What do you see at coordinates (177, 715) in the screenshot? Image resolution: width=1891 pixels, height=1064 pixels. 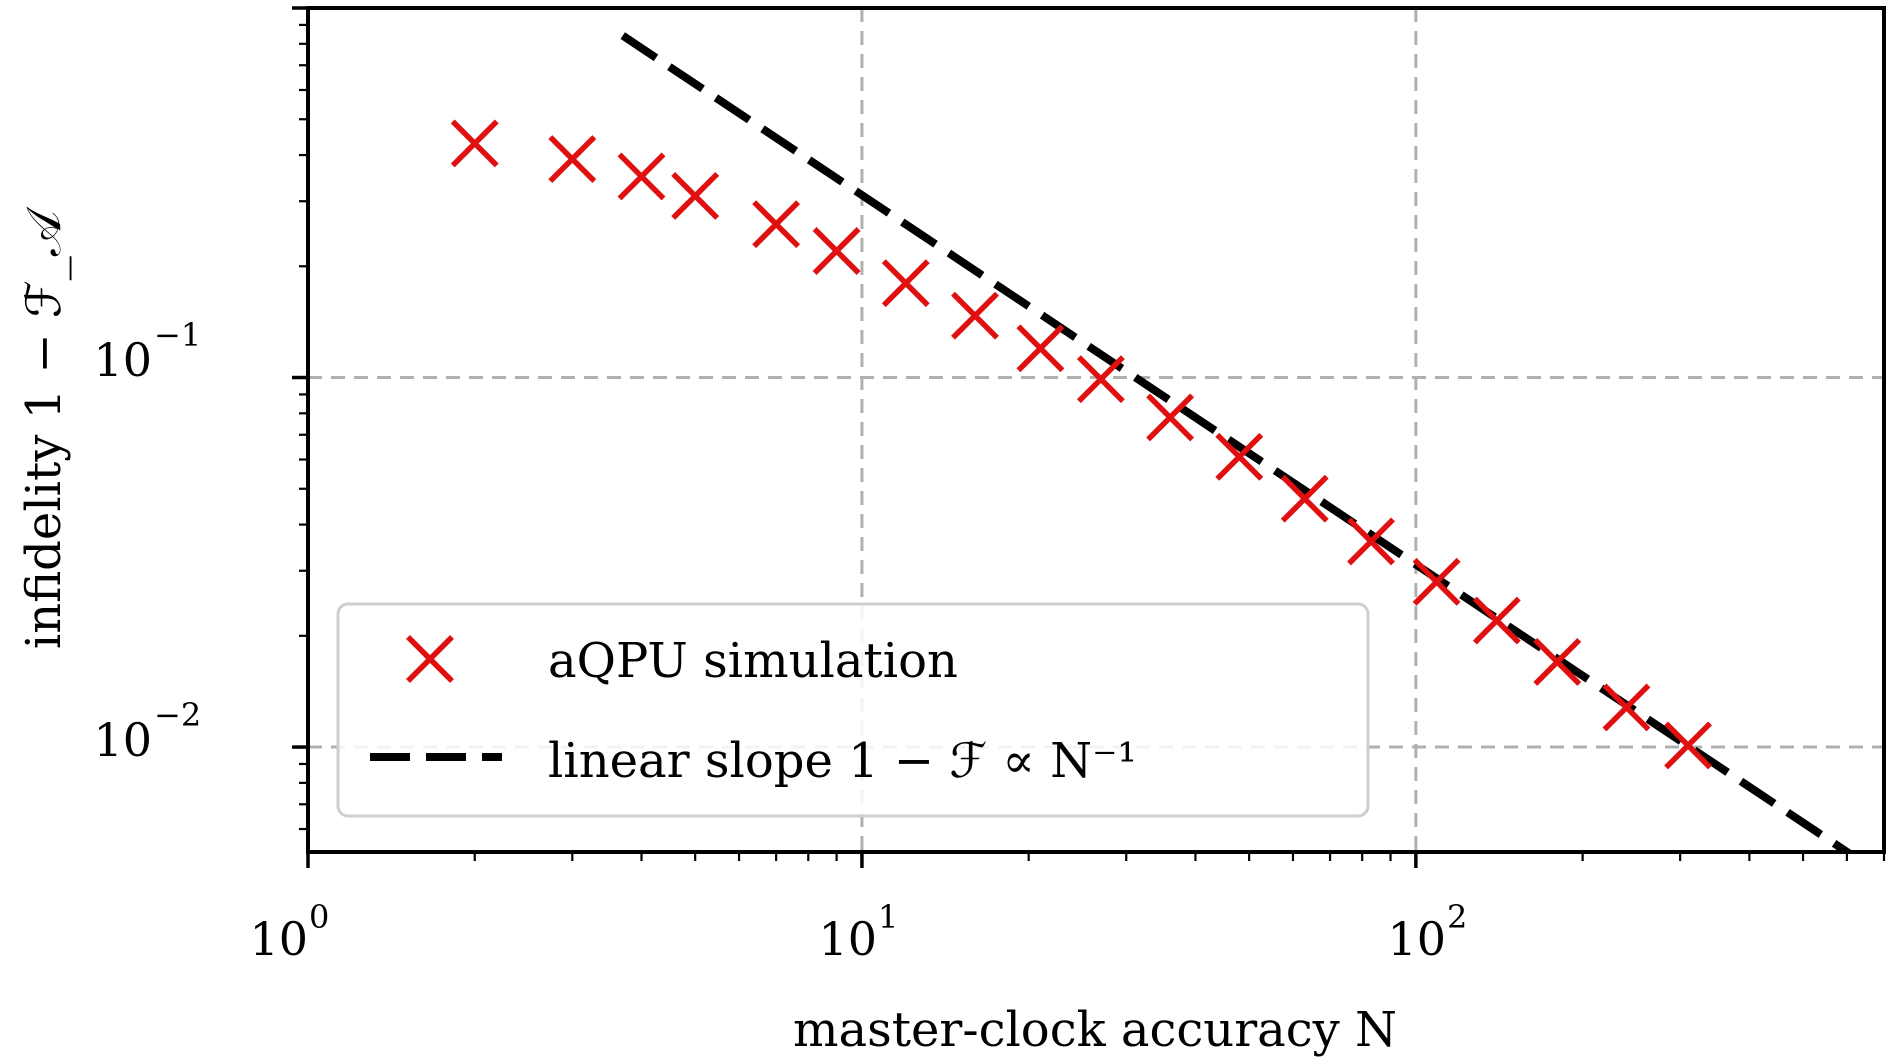 I see `y-tick-exp-0: −2` at bounding box center [177, 715].